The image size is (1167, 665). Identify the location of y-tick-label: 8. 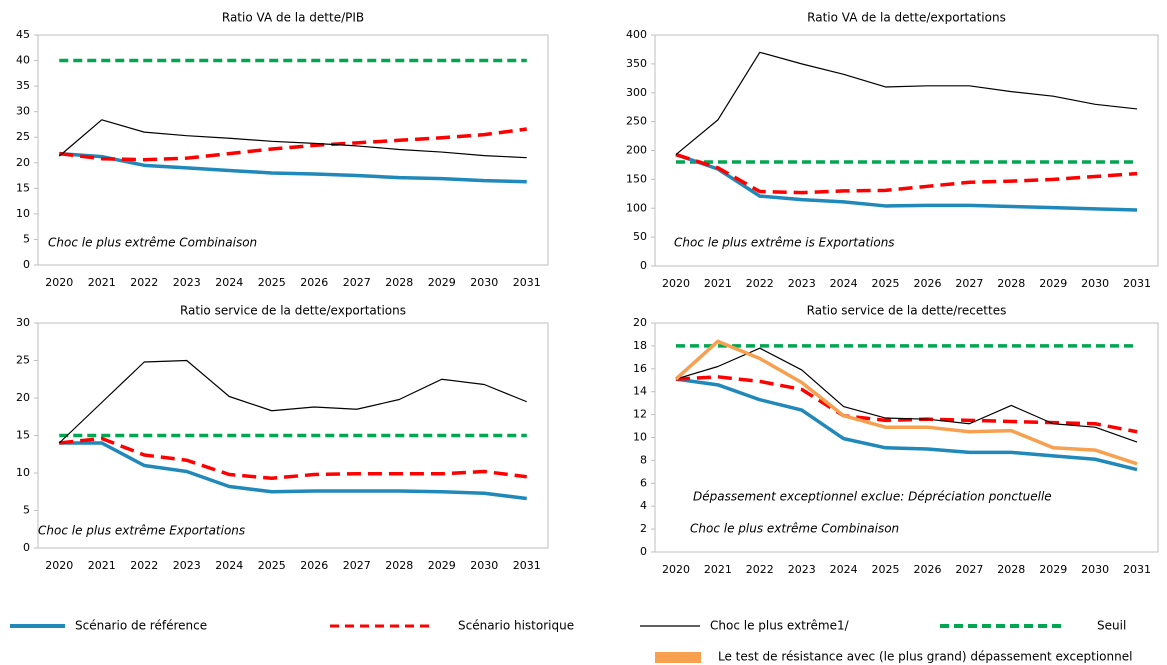
(643, 459).